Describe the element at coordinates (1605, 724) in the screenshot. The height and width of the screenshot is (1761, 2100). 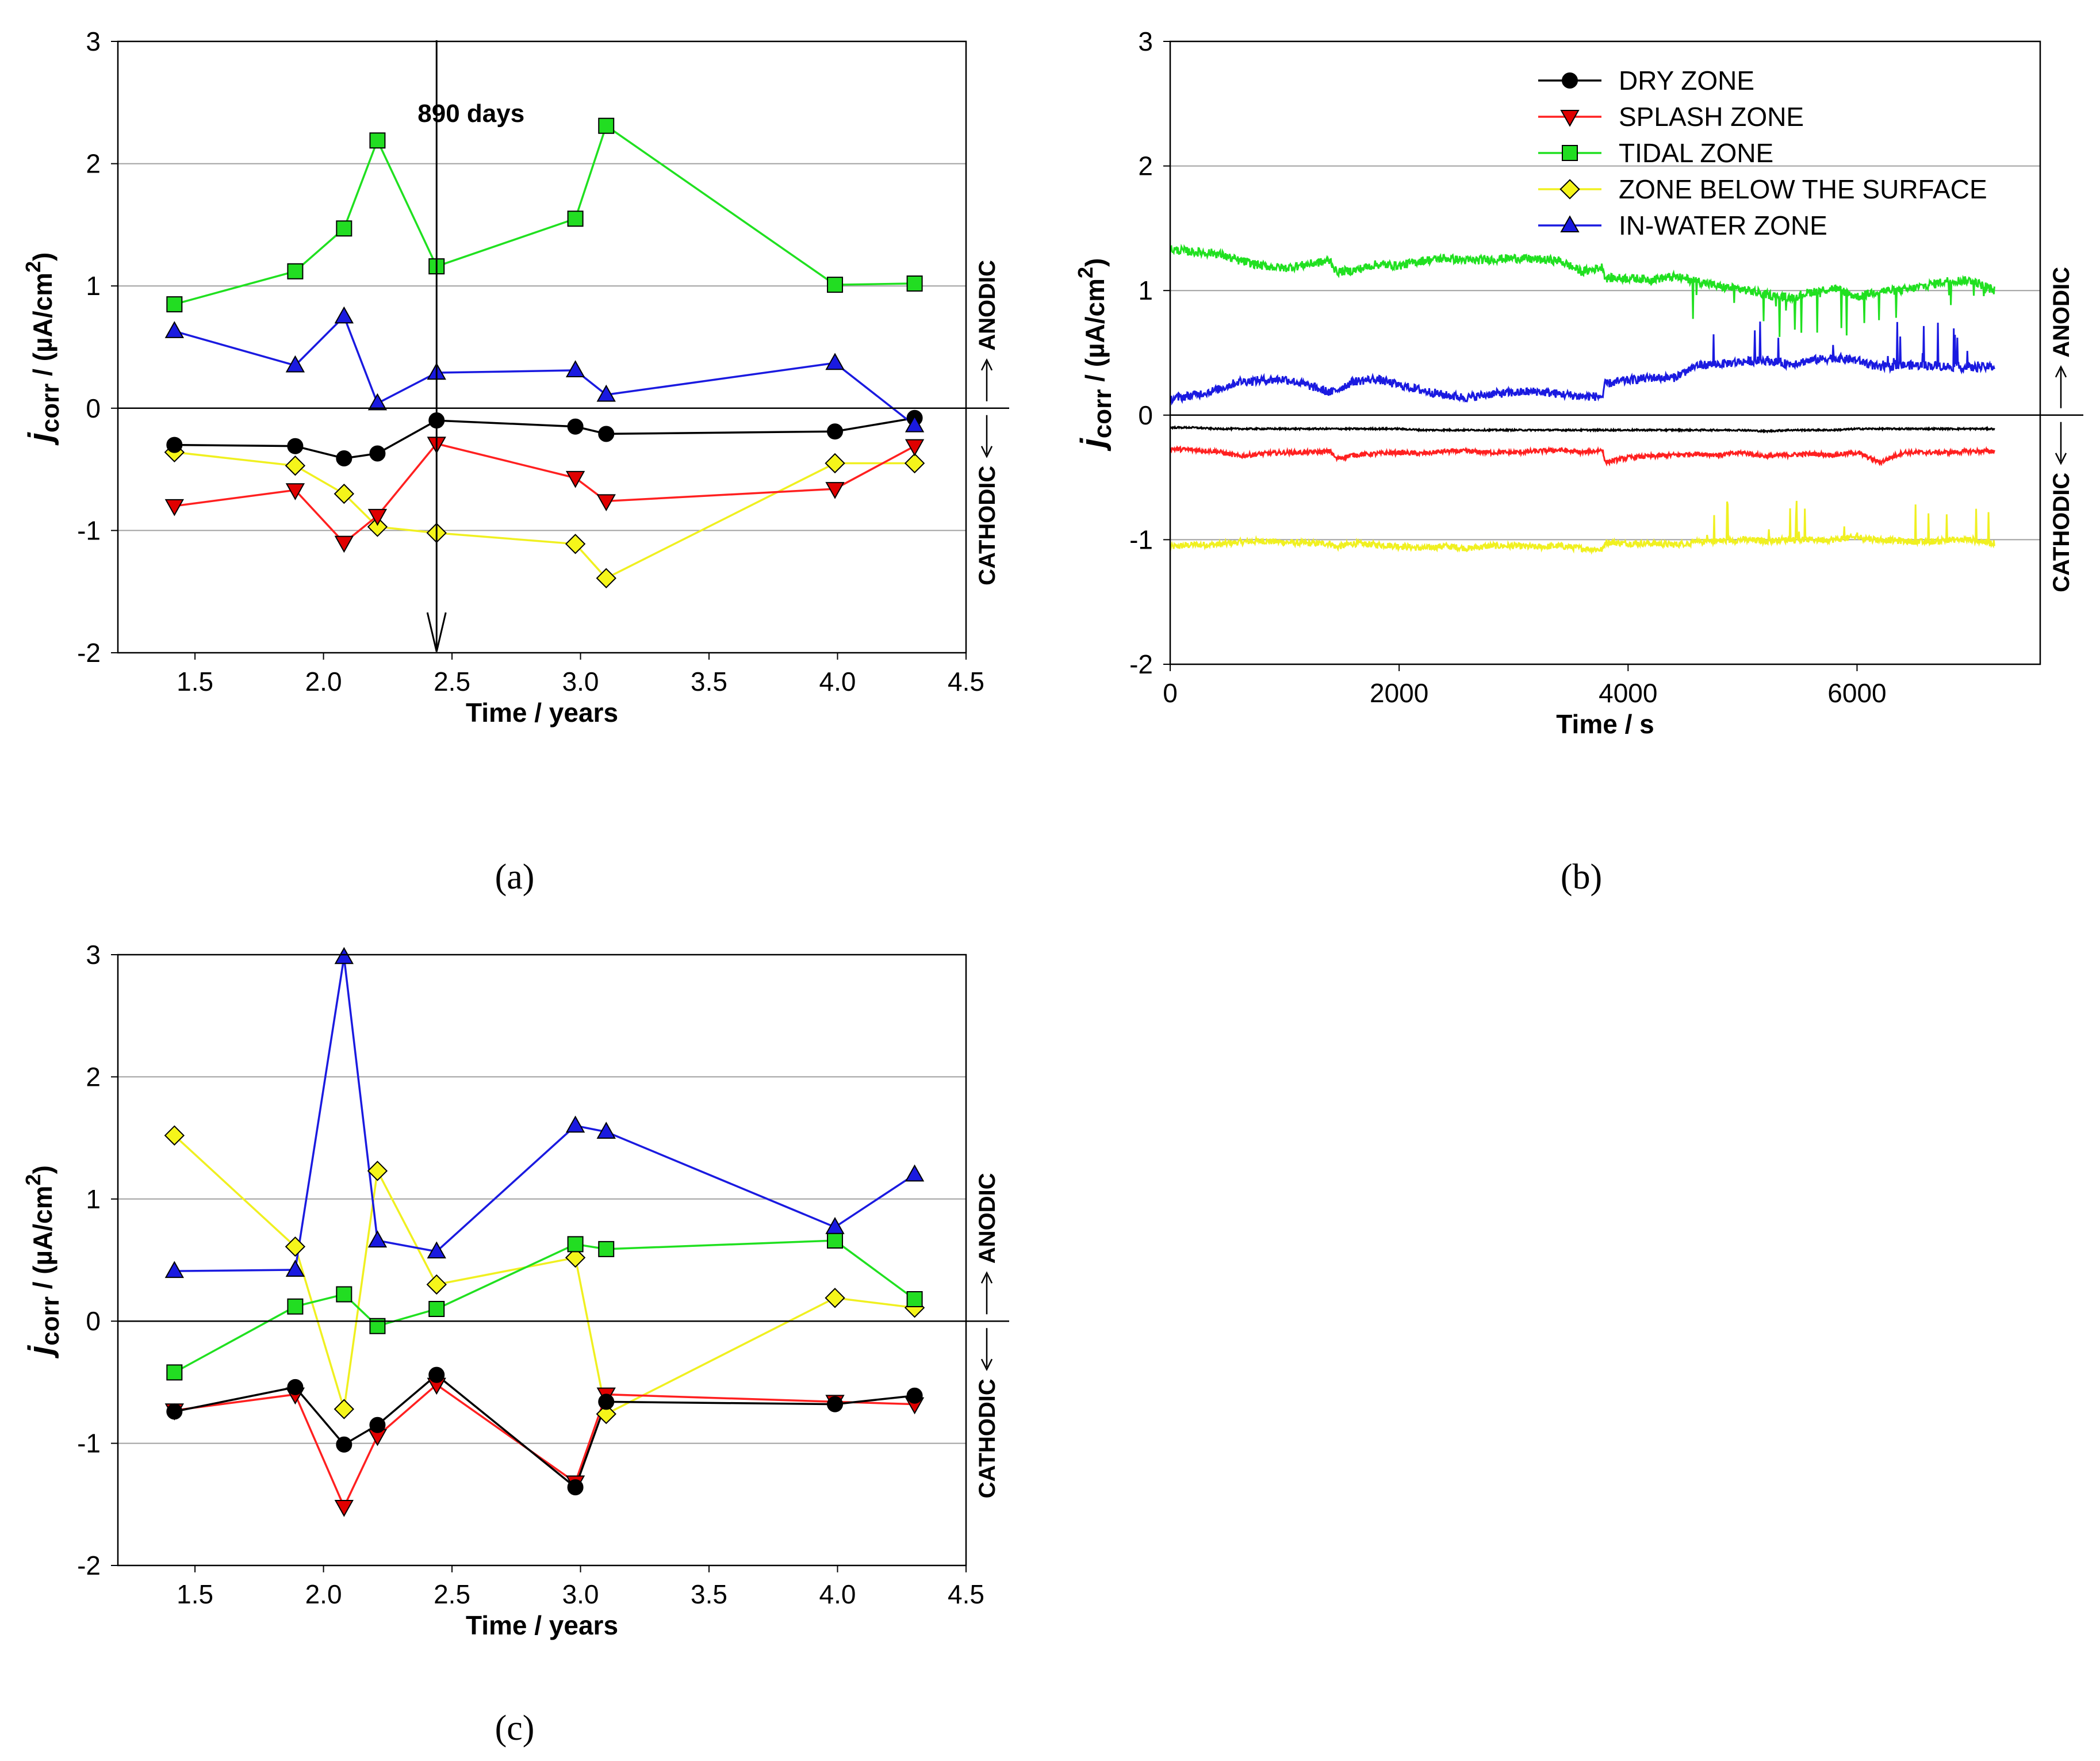
I see `x-axis-label: Time / s` at that location.